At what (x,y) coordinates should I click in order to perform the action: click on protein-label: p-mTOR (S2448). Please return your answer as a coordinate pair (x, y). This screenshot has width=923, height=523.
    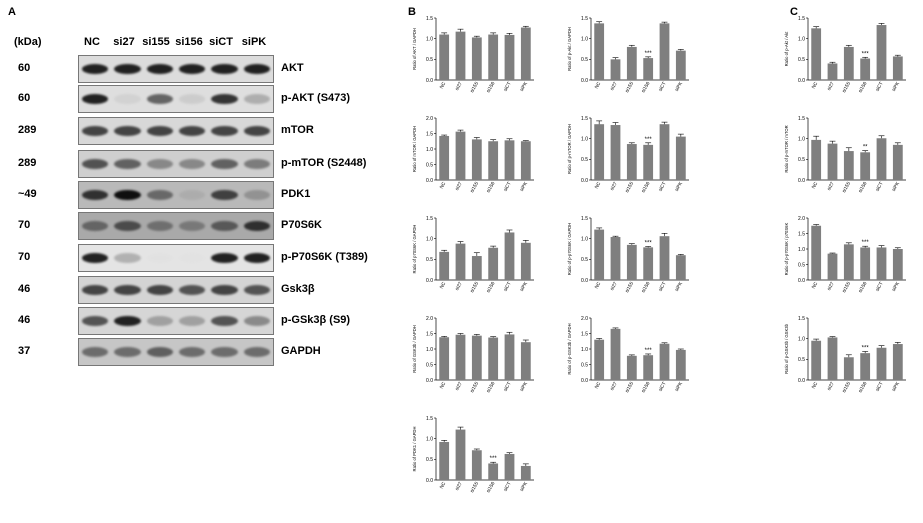
    Looking at the image, I should click on (324, 163).